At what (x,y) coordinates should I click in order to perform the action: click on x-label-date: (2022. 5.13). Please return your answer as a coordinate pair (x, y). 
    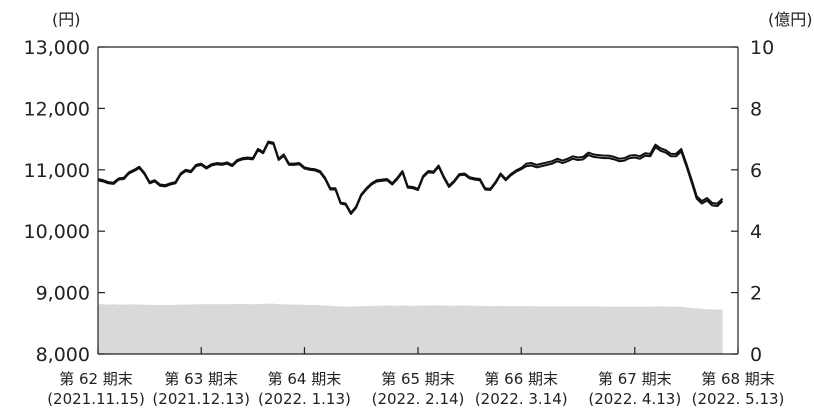
    Looking at the image, I should click on (738, 399).